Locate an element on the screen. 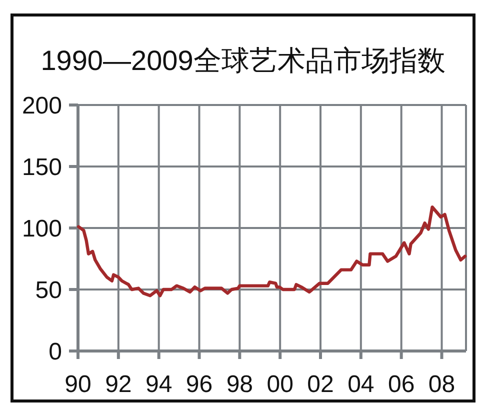 The image size is (486, 416). x-tick-label: 04 is located at coordinates (361, 384).